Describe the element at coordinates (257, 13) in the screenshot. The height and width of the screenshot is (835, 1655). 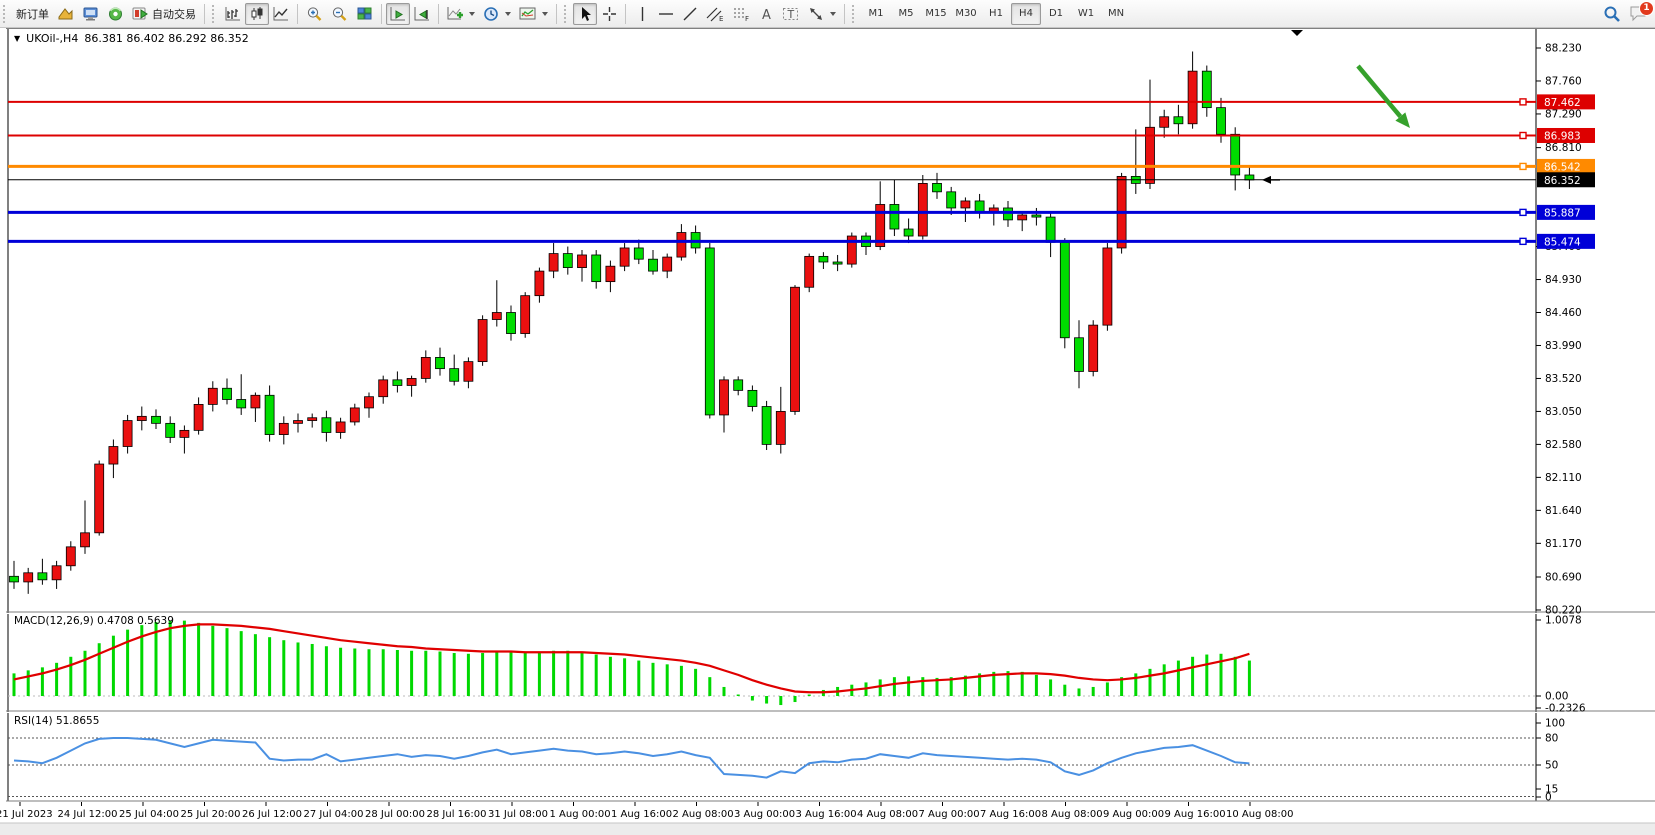
I see `candlestick-chart-button` at that location.